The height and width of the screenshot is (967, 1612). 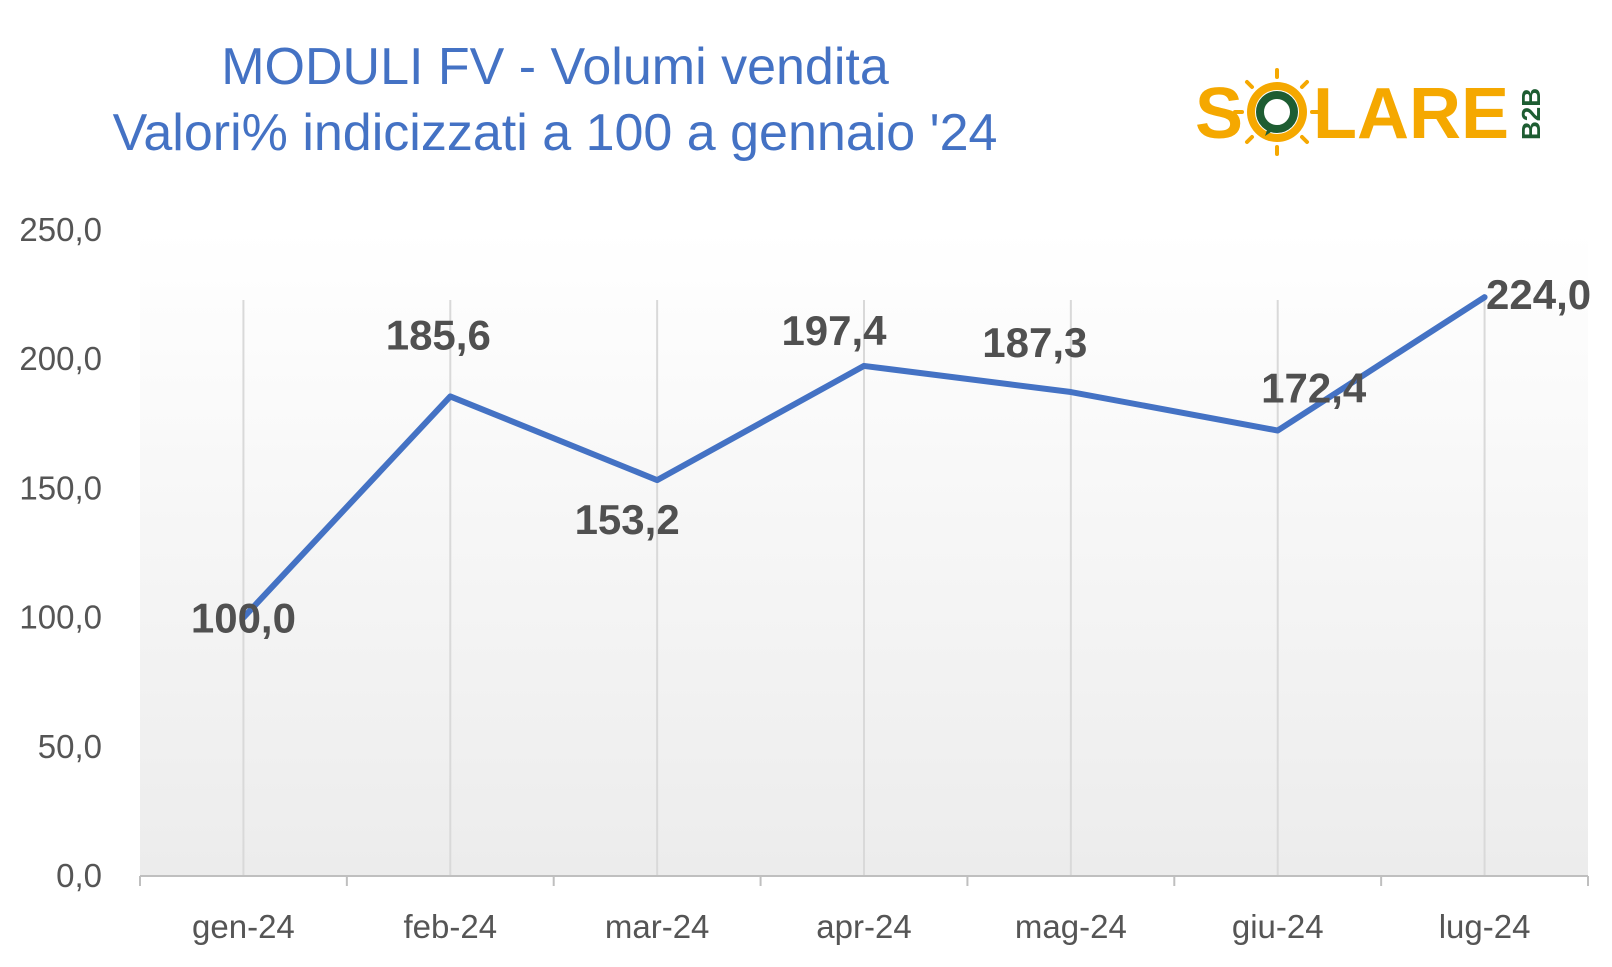 I want to click on y-tick-label: 250,0, so click(x=60, y=229).